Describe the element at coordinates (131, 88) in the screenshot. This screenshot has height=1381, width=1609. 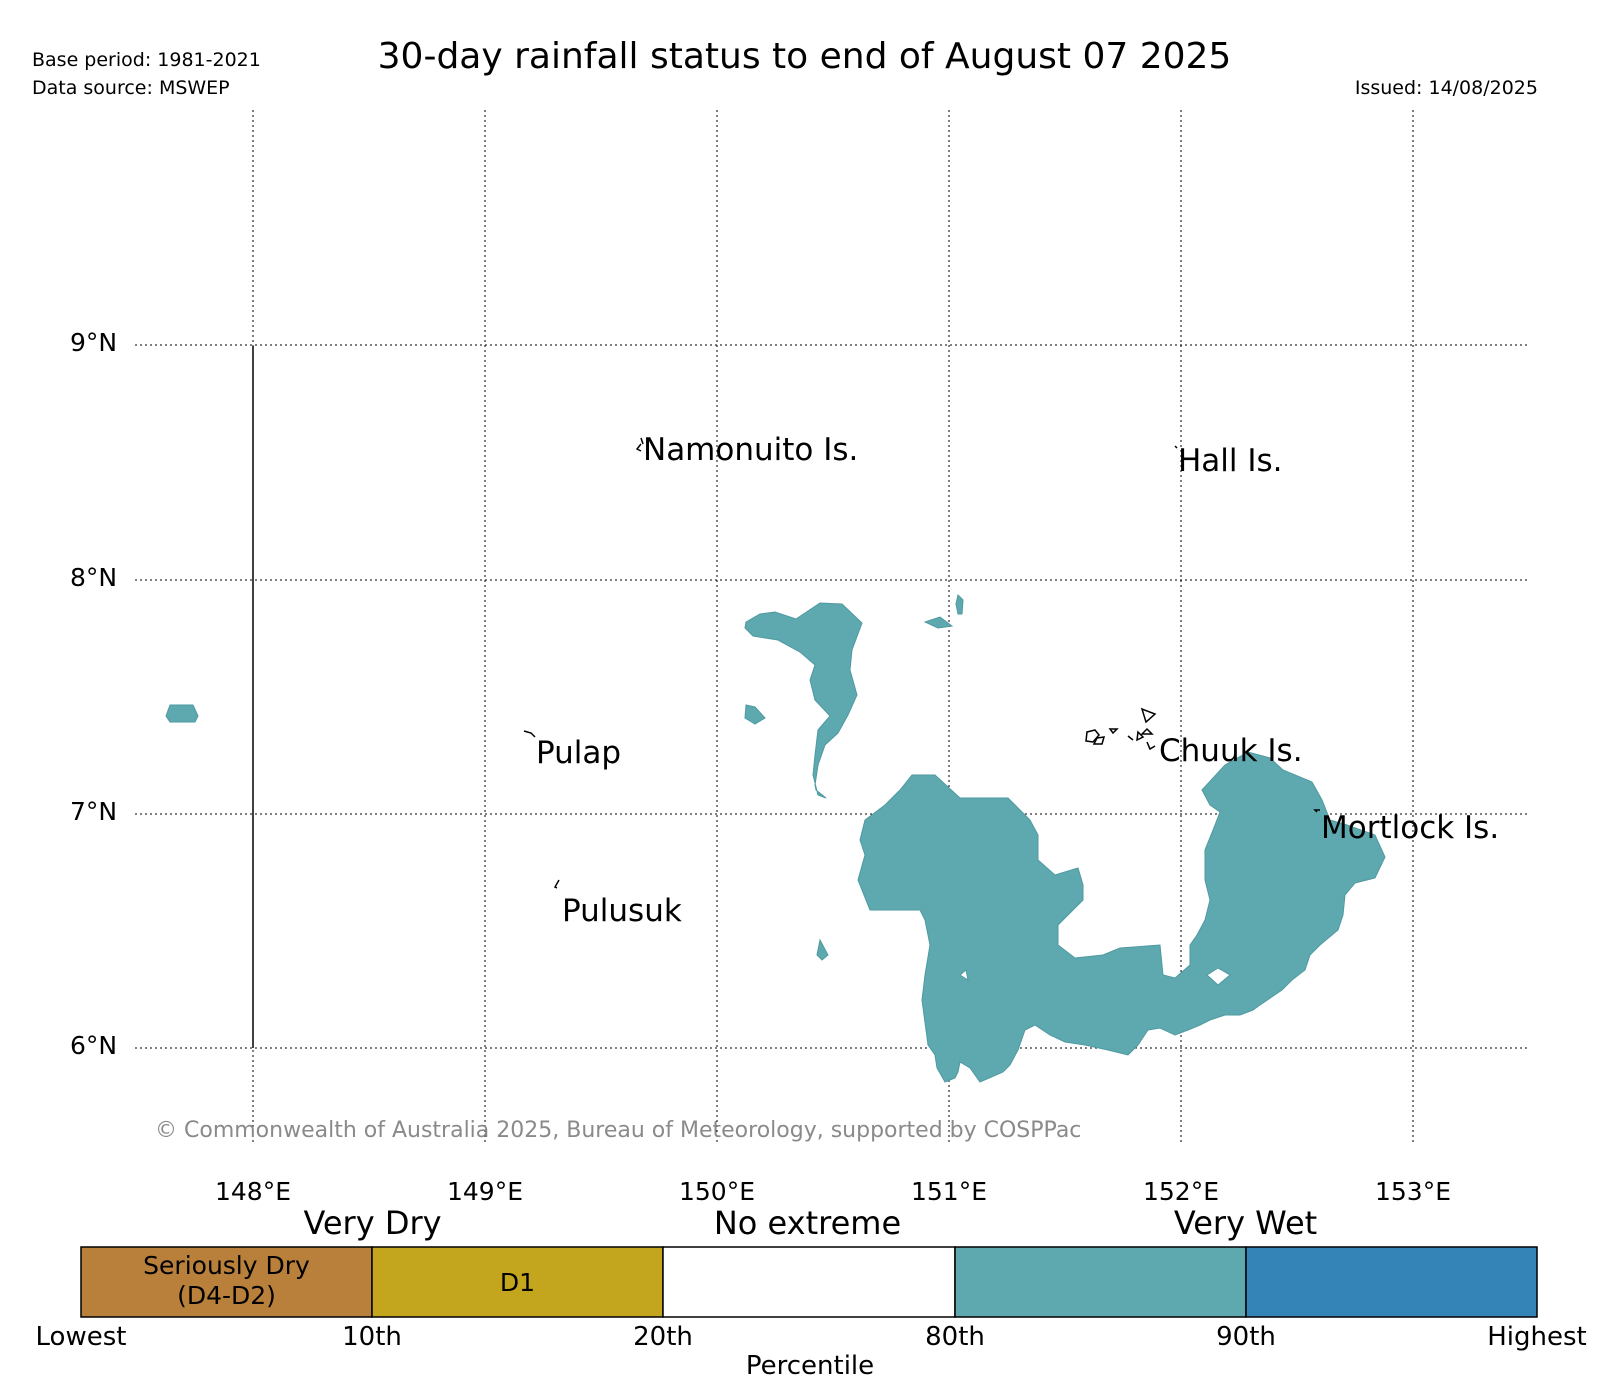
I see `data-source: Data source: MSWEP` at that location.